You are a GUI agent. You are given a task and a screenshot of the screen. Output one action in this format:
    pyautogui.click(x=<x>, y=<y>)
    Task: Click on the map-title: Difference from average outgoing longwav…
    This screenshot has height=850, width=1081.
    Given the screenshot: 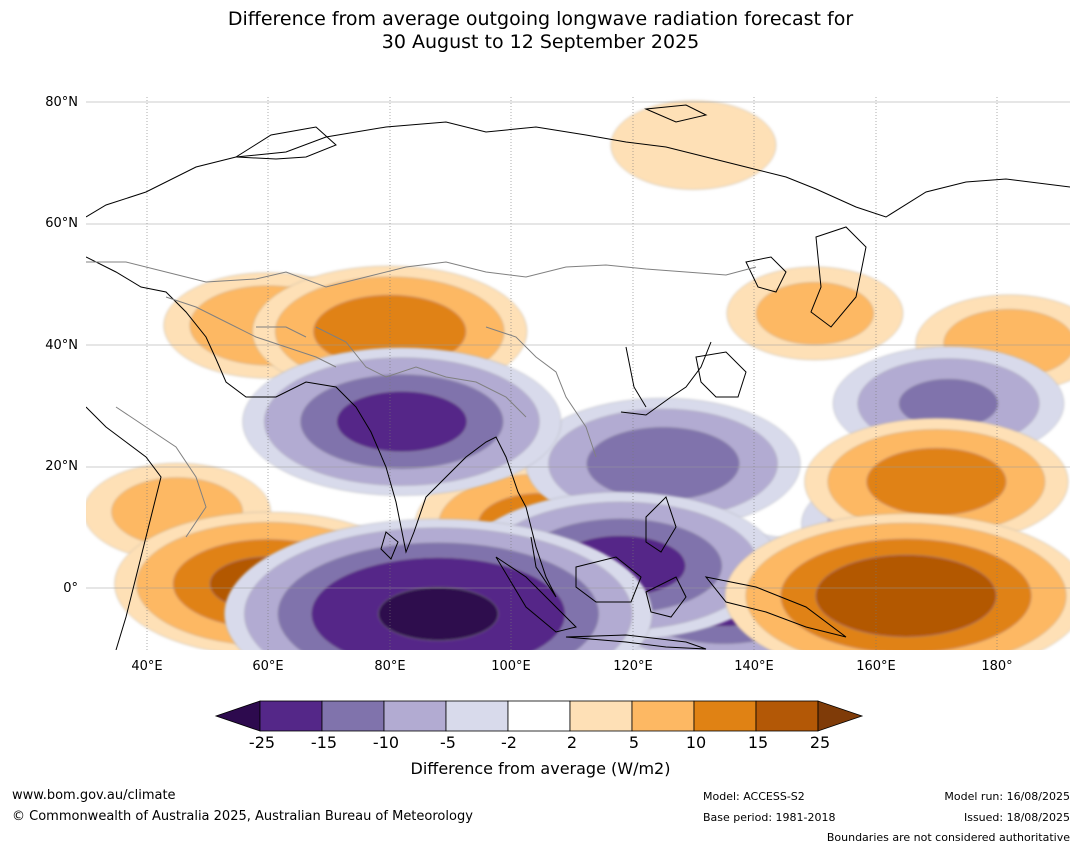 What is the action you would take?
    pyautogui.click(x=540, y=31)
    